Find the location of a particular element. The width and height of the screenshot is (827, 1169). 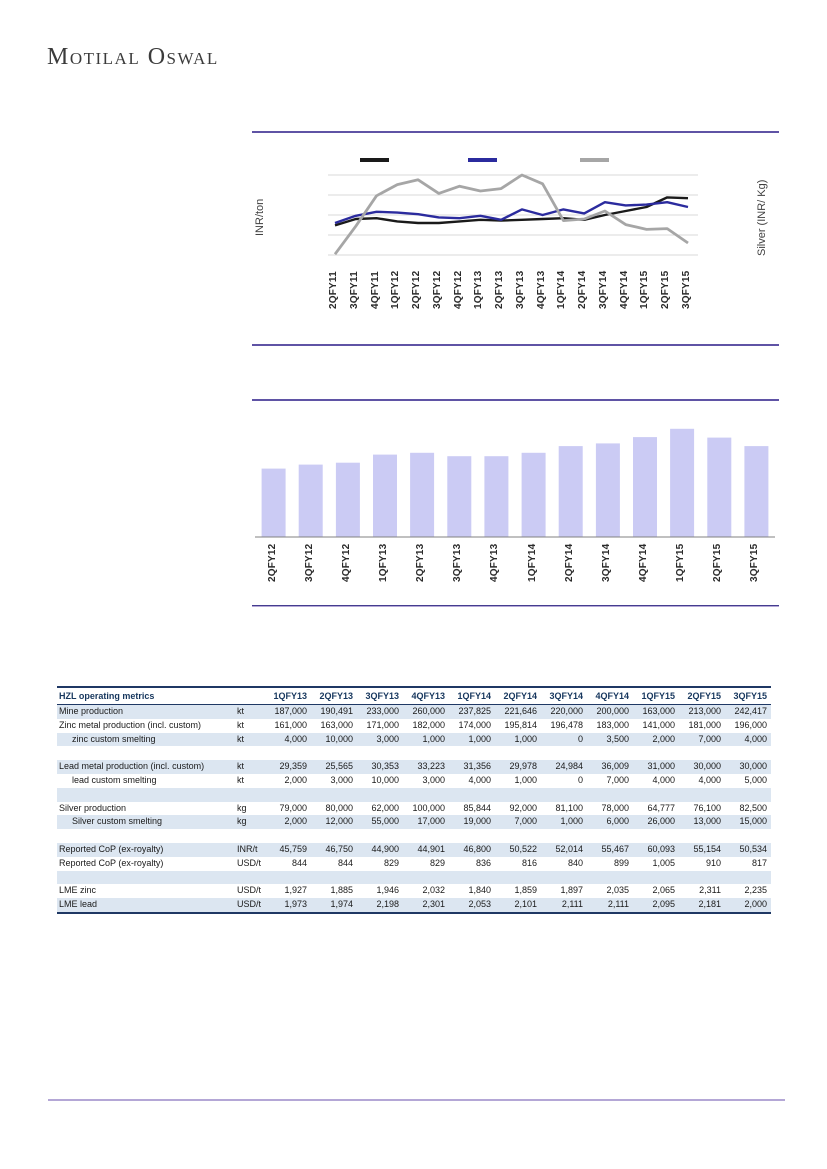

value-cell: 220,000 is located at coordinates (566, 711).